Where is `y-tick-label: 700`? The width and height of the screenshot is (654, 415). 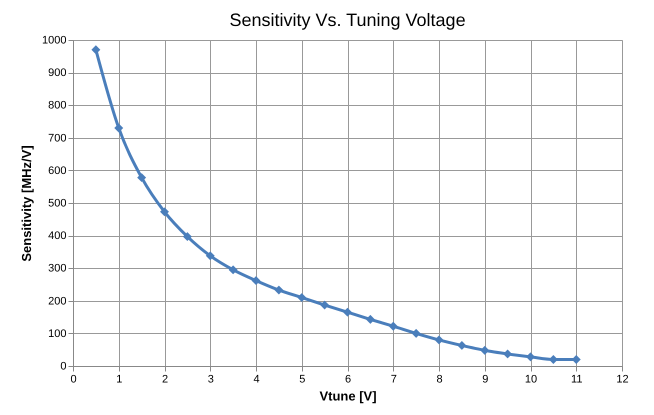 y-tick-label: 700 is located at coordinates (57, 138).